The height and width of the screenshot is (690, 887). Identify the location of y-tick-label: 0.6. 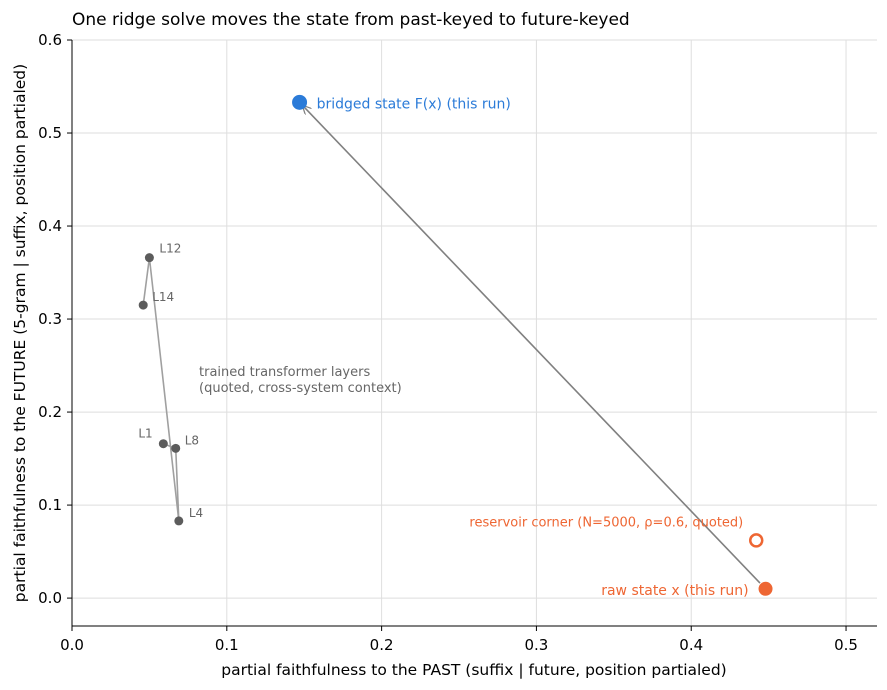
(50, 40).